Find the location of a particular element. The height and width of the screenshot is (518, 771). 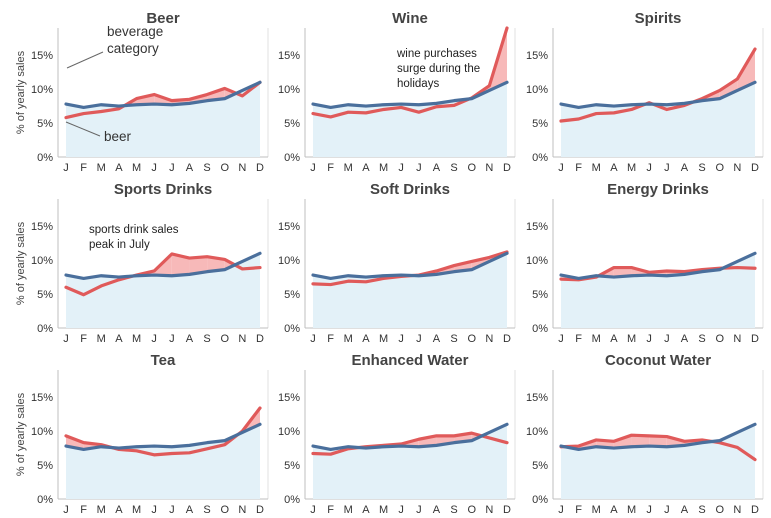

panel-title: Energy Drinks is located at coordinates (658, 189).